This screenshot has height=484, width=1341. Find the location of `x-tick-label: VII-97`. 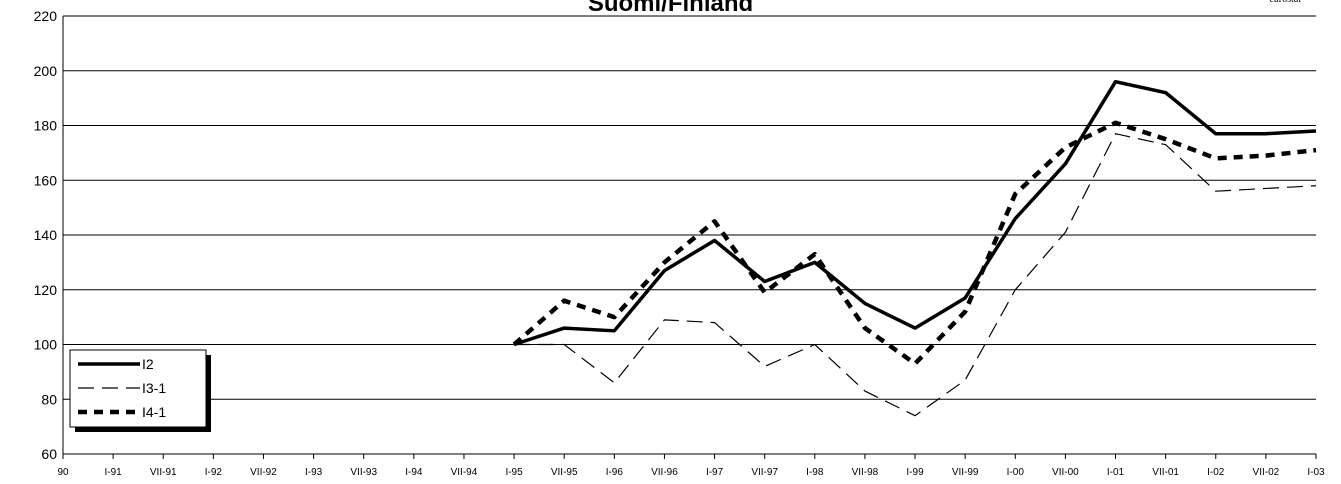

x-tick-label: VII-97 is located at coordinates (764, 472).